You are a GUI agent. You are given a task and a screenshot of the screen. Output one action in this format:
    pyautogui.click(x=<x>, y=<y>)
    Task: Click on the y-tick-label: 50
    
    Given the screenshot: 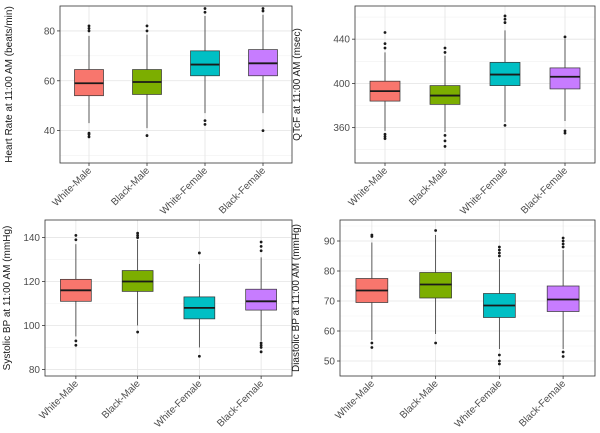 What is the action you would take?
    pyautogui.click(x=330, y=362)
    